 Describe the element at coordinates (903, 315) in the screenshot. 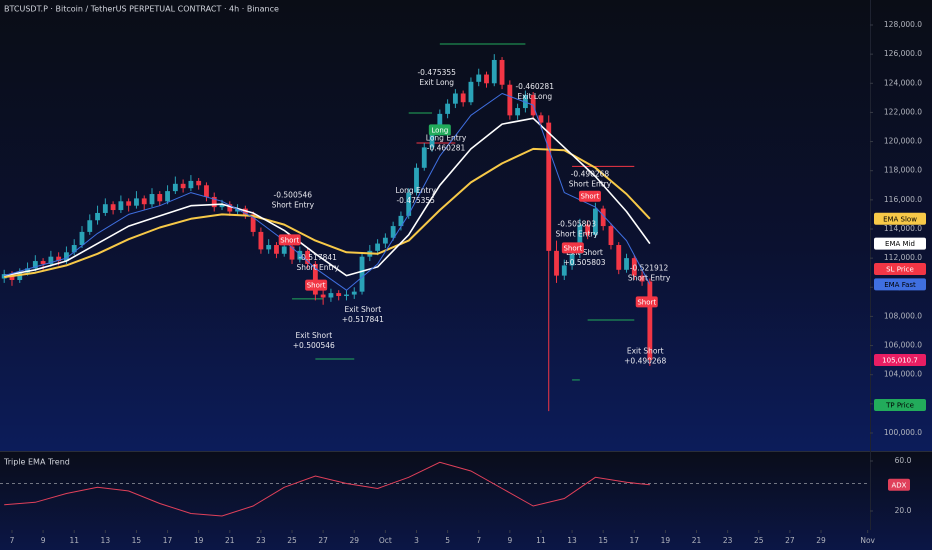

I see `y-tick-label: 108,000.0` at that location.